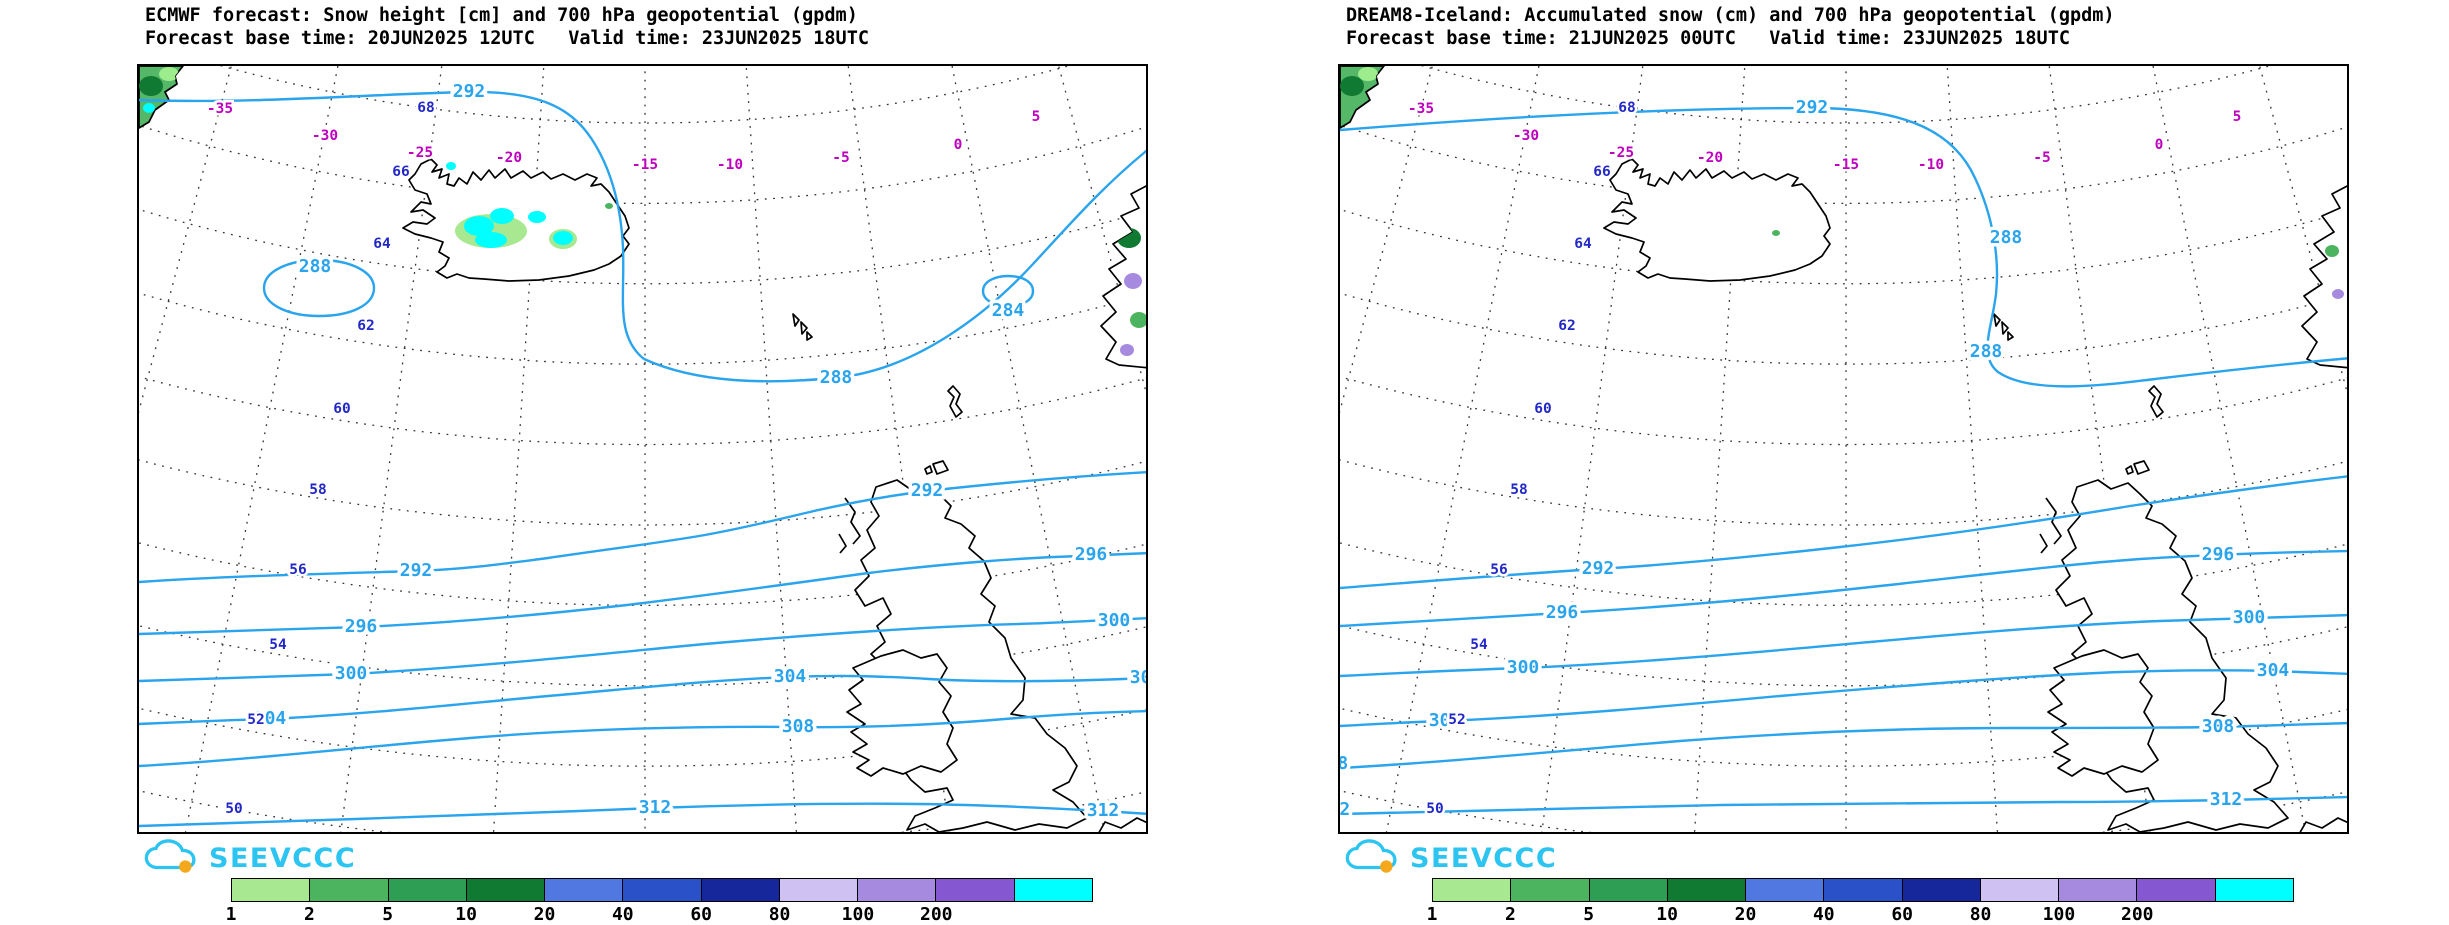  Describe the element at coordinates (2137, 914) in the screenshot. I see `colorbar-label: 200` at that location.